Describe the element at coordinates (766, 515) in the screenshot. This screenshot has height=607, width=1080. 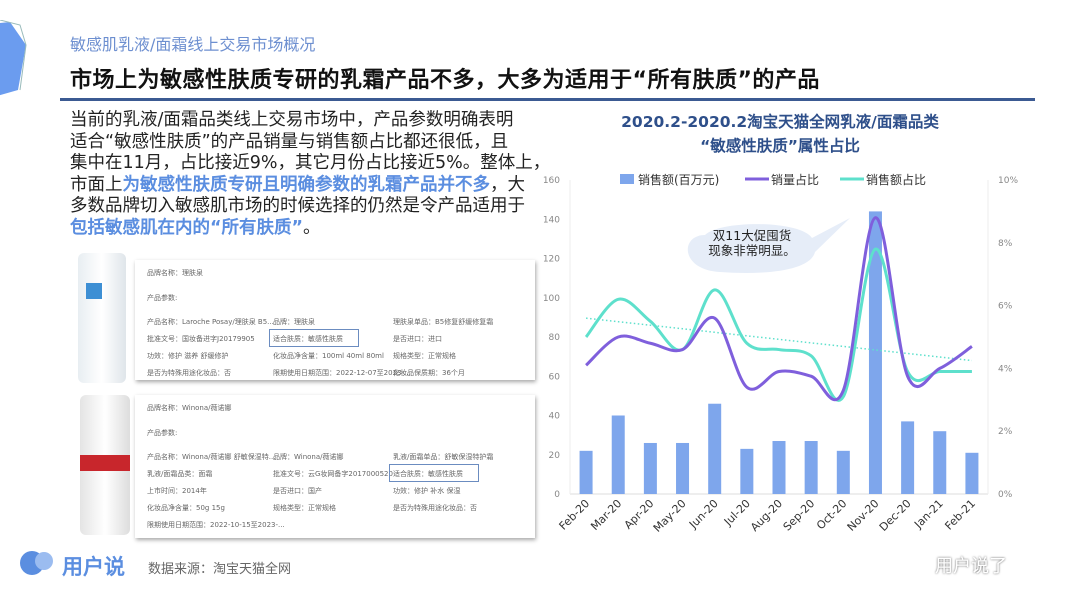
I see `x-tick-label: Aug-20` at that location.